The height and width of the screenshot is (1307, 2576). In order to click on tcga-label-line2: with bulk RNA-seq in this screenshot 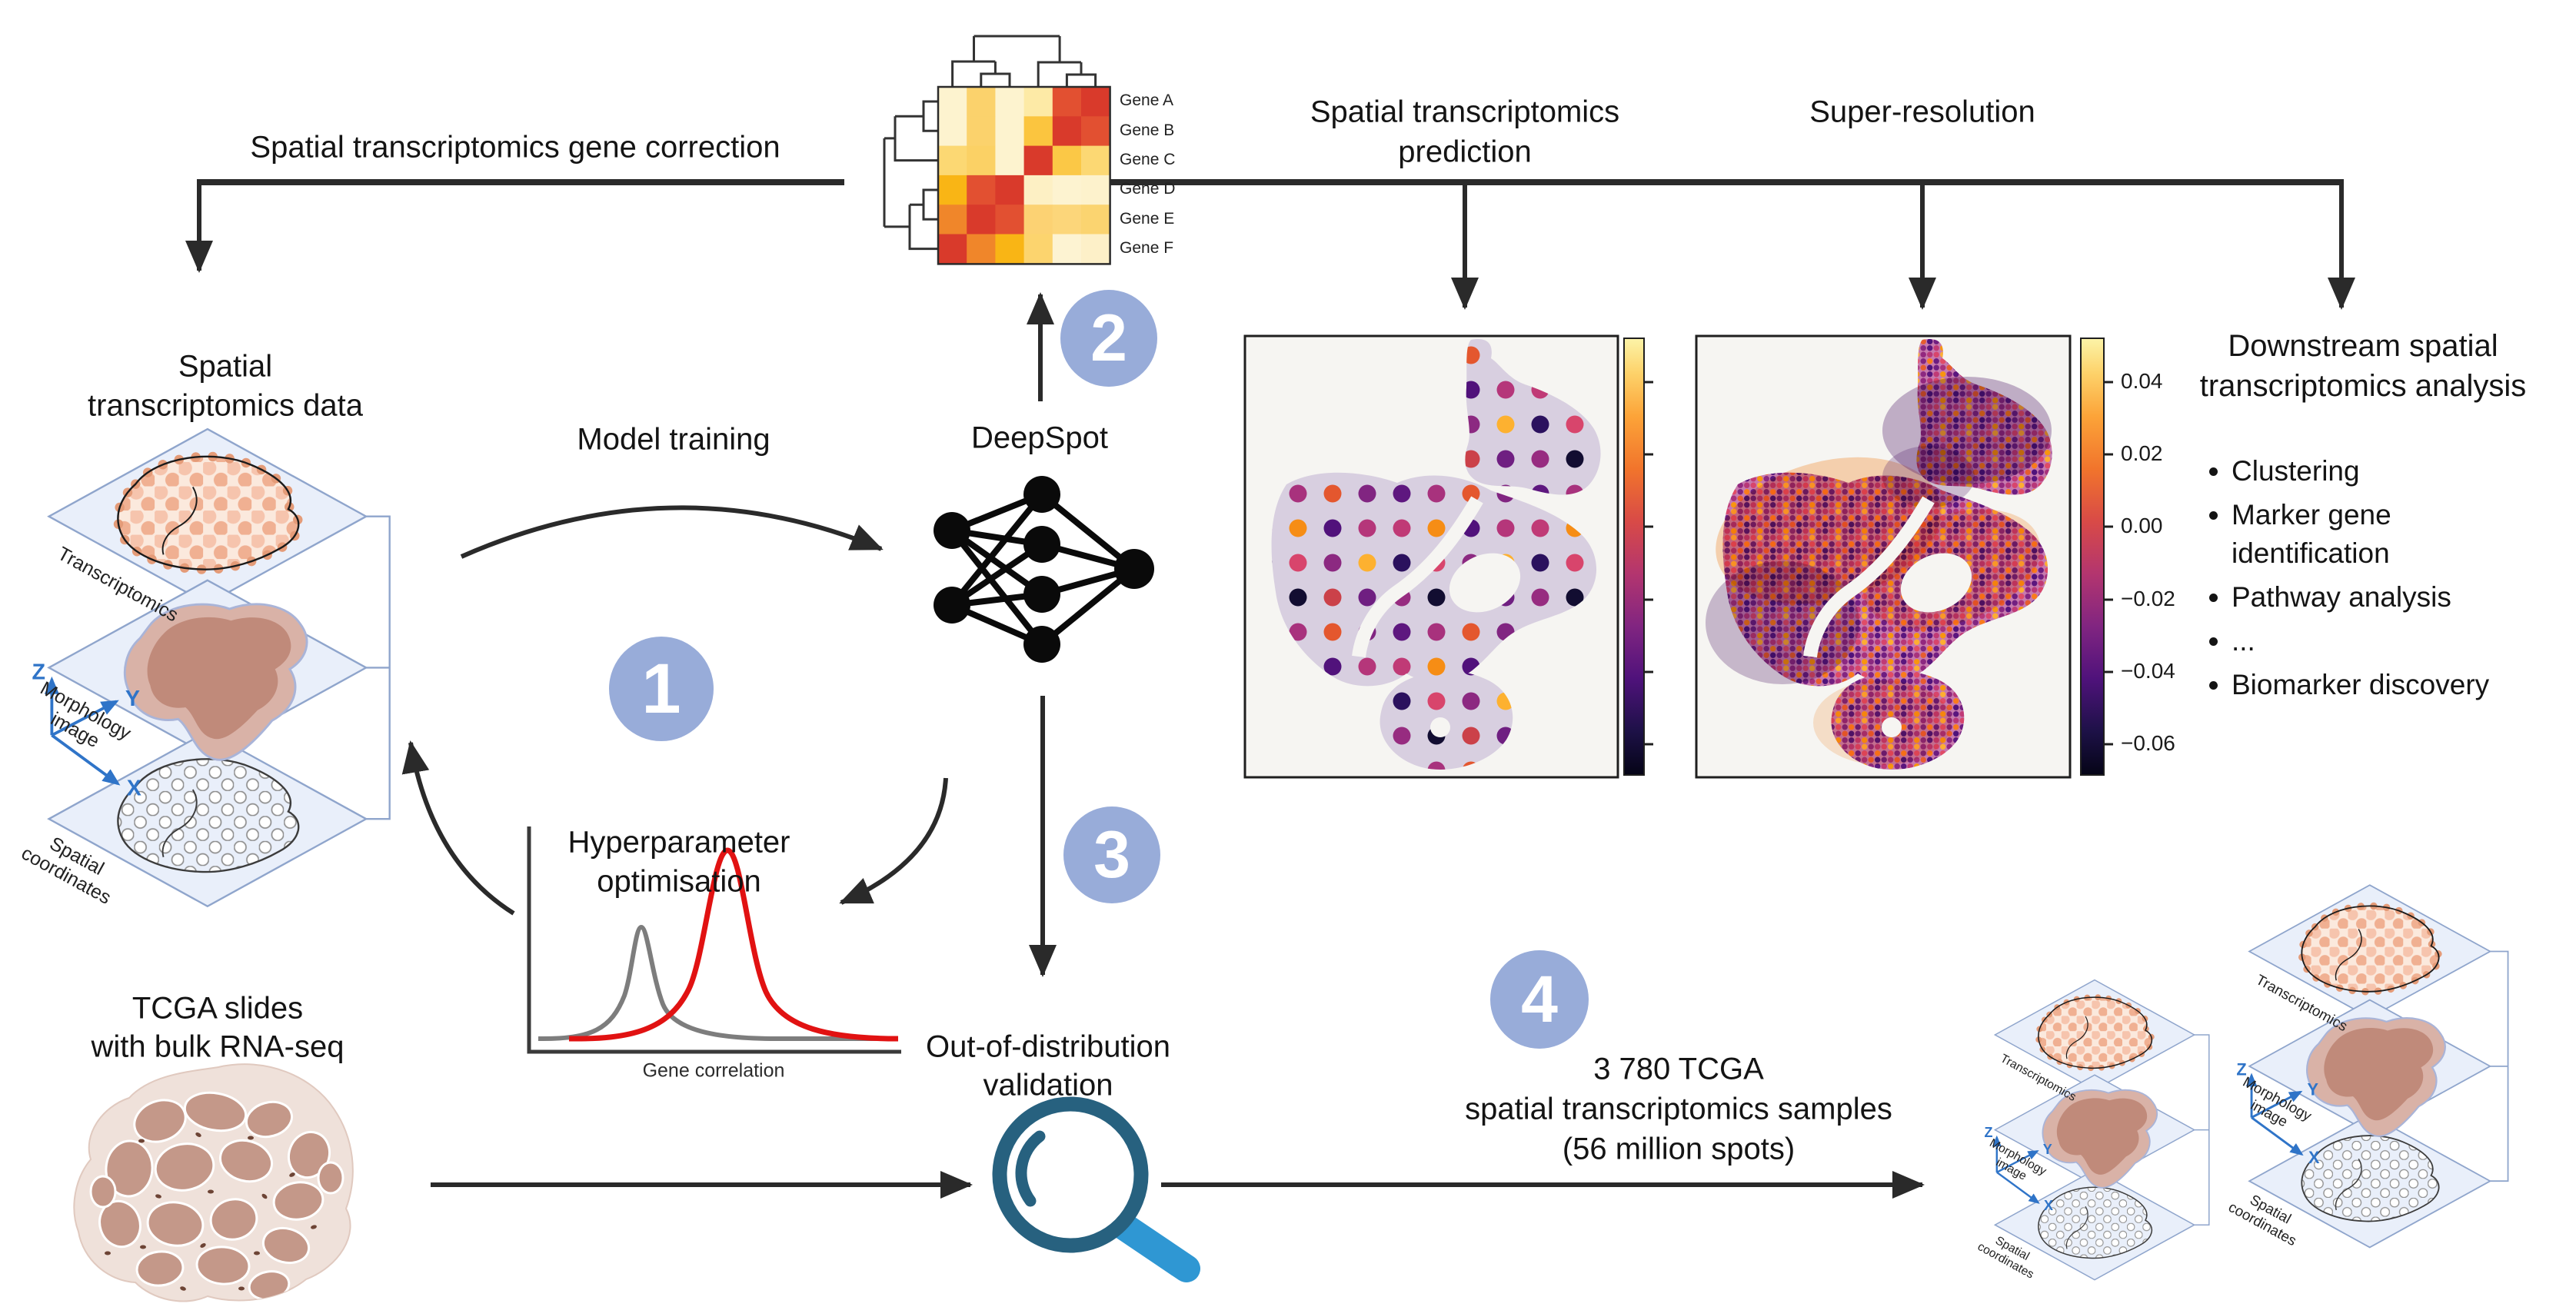, I will do `click(218, 1046)`.